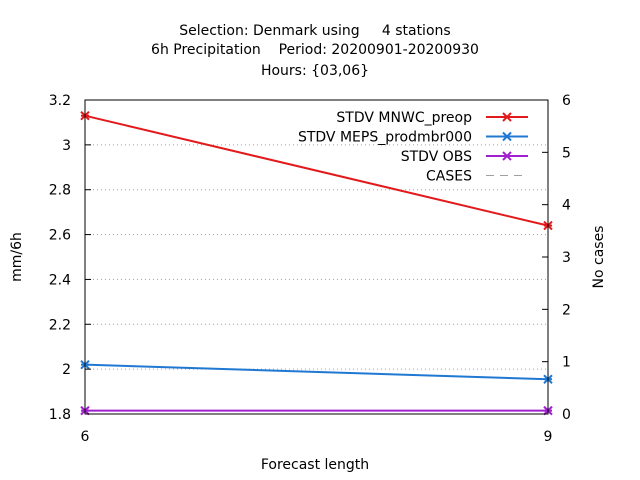  I want to click on y2-tick-label: 4, so click(566, 206).